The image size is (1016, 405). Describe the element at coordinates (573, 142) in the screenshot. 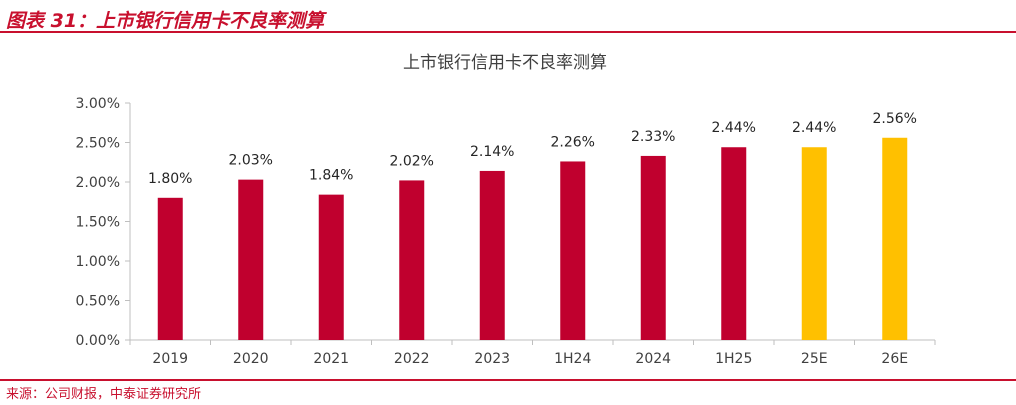

I see `data-label: 2.26%` at that location.